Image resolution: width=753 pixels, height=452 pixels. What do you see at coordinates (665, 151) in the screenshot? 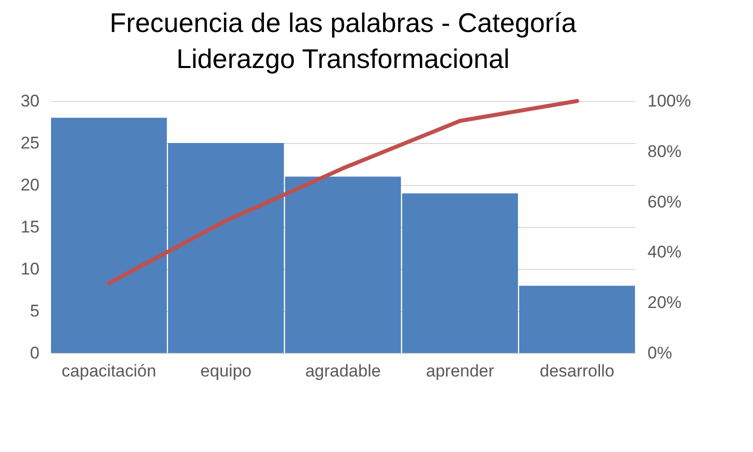
I see `y2-tick-label: 80%` at bounding box center [665, 151].